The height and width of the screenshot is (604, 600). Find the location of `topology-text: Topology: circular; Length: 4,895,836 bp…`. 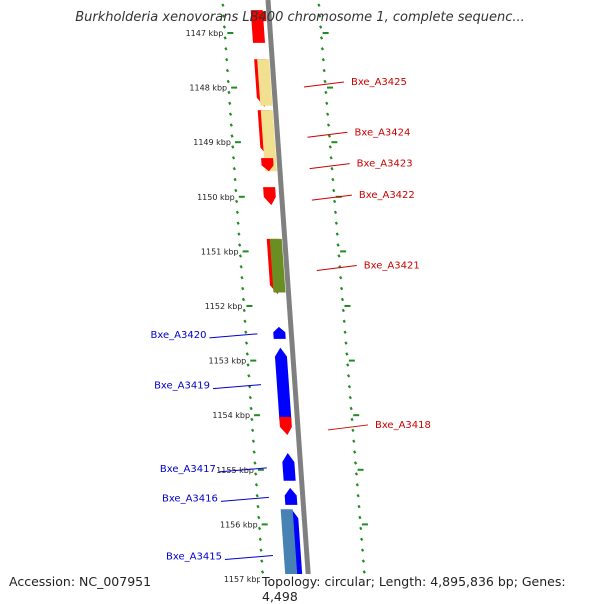

topology-text: Topology: circular; Length: 4,895,836 bp… is located at coordinates (430, 589).